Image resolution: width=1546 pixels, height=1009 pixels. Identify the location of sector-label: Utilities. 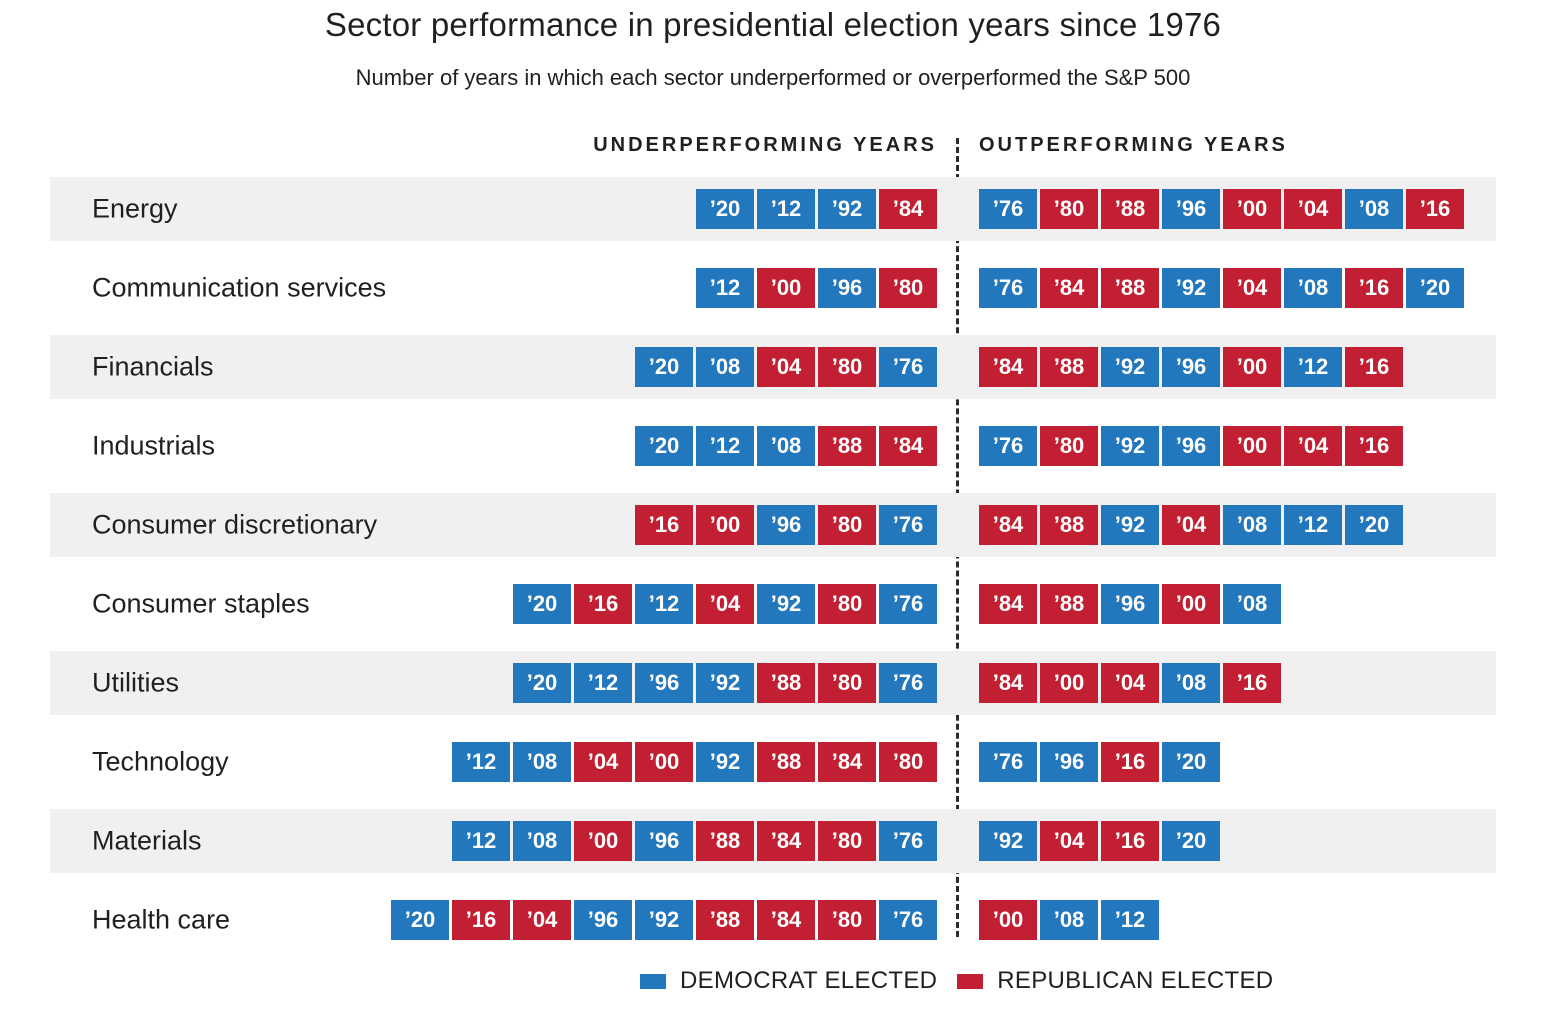
(136, 682).